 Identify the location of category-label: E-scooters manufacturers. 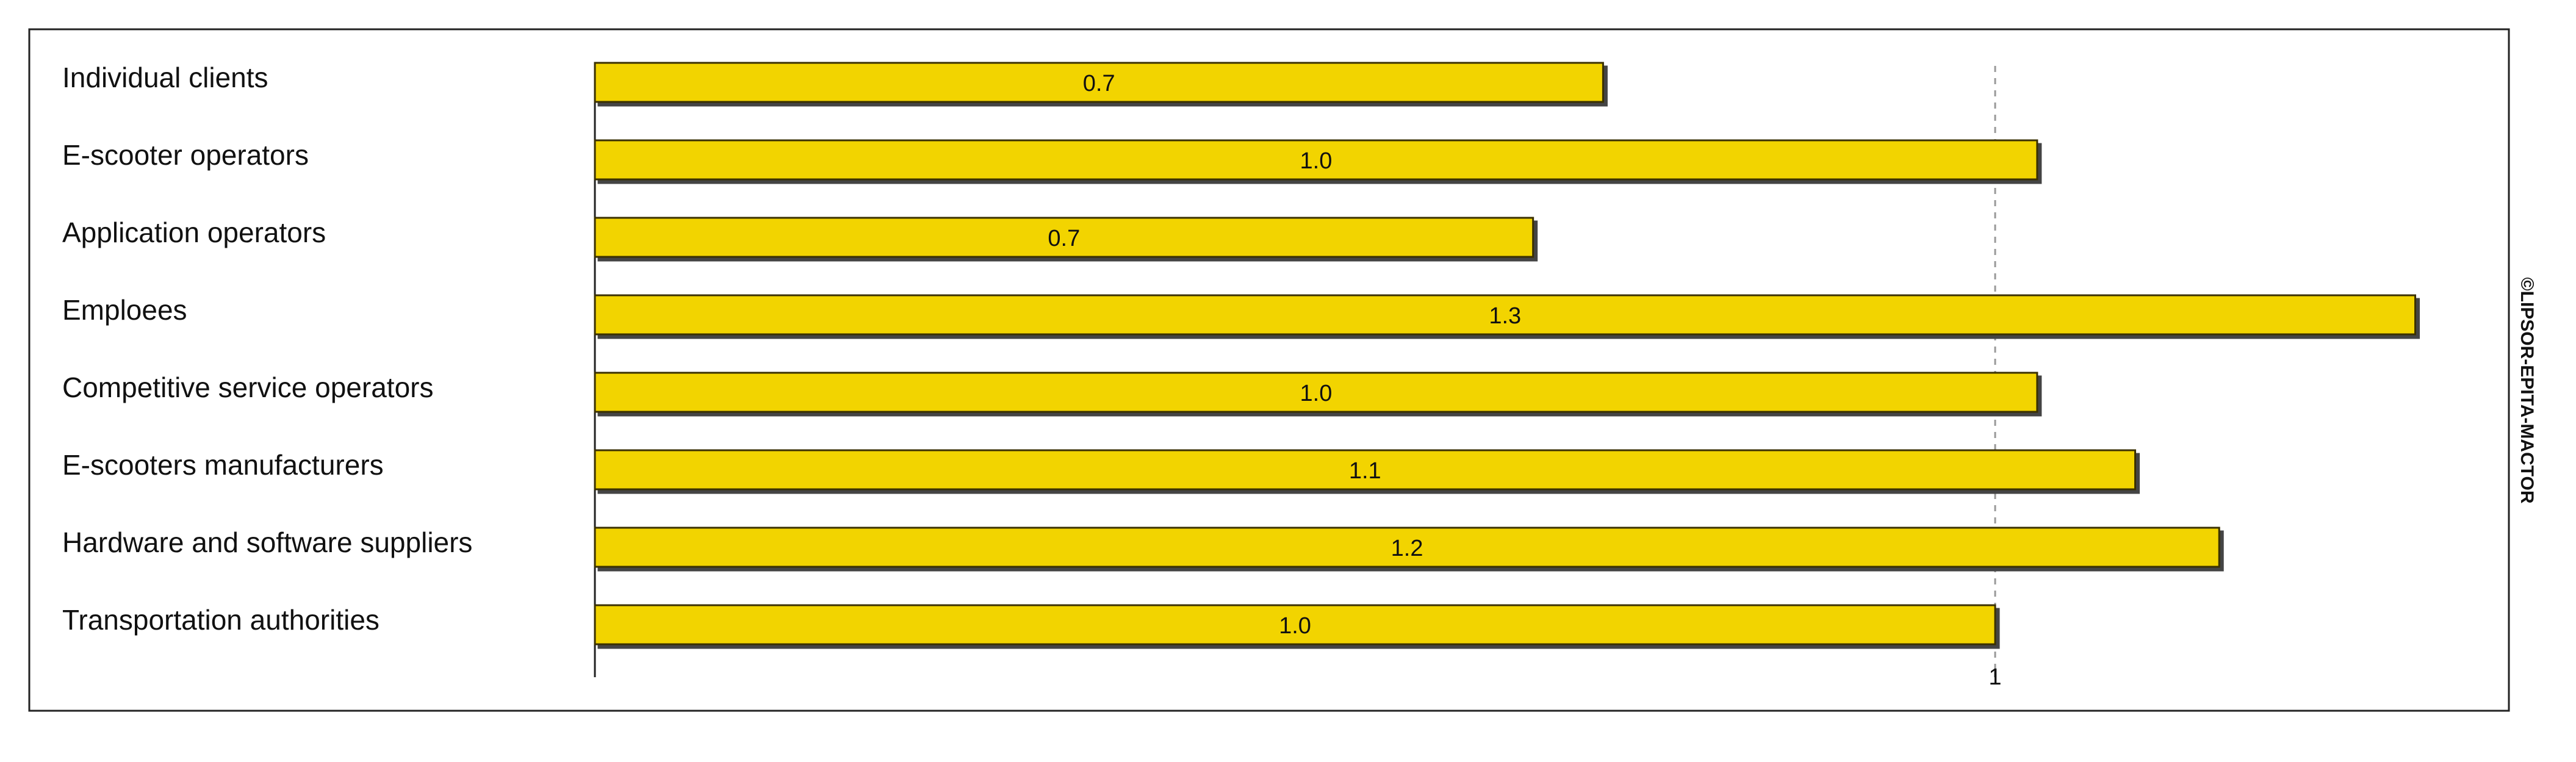
(223, 465).